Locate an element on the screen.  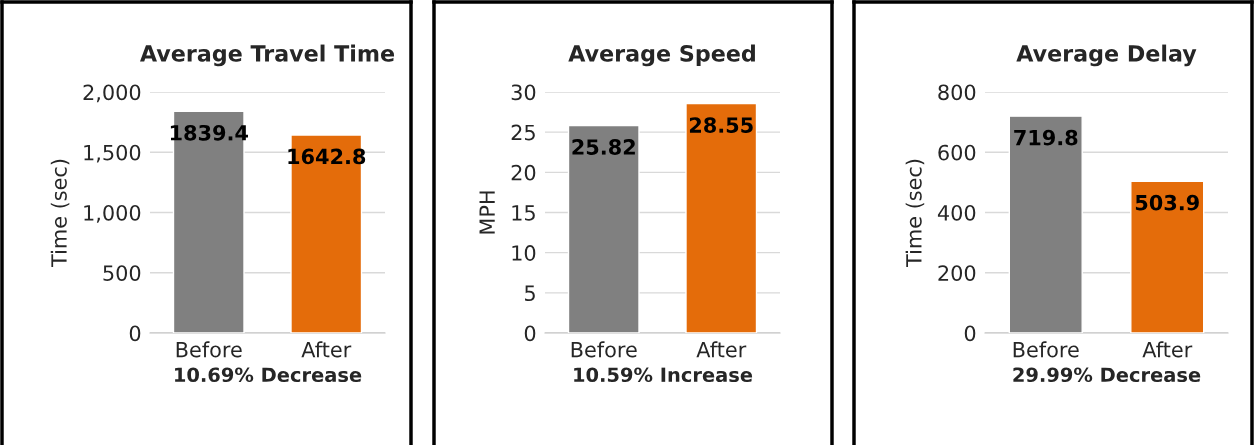
chart-title: Average Travel Time is located at coordinates (267, 55).